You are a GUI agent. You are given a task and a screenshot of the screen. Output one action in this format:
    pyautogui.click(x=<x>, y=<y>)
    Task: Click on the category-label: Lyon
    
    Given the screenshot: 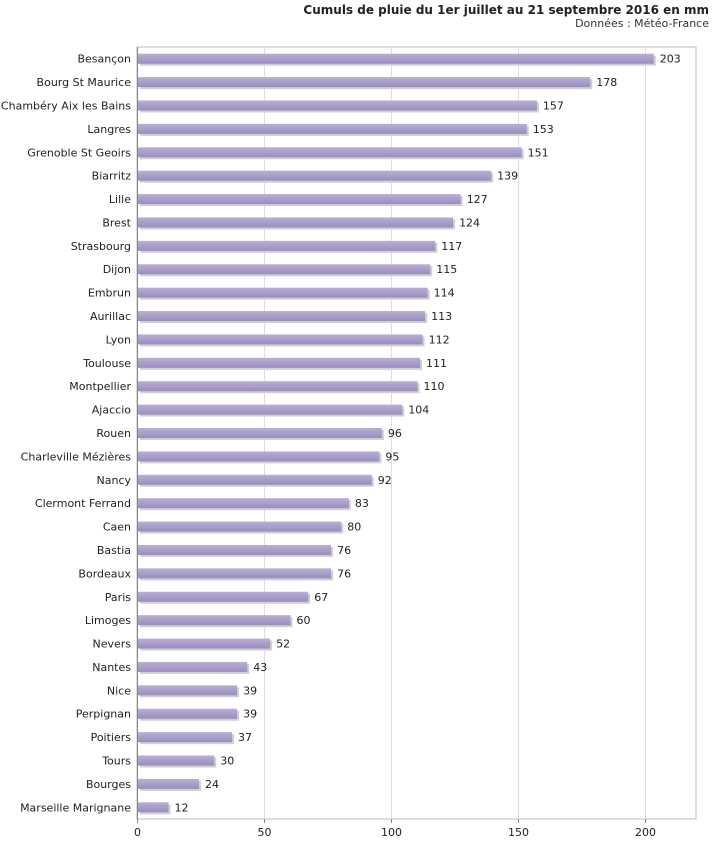 What is the action you would take?
    pyautogui.click(x=118, y=339)
    